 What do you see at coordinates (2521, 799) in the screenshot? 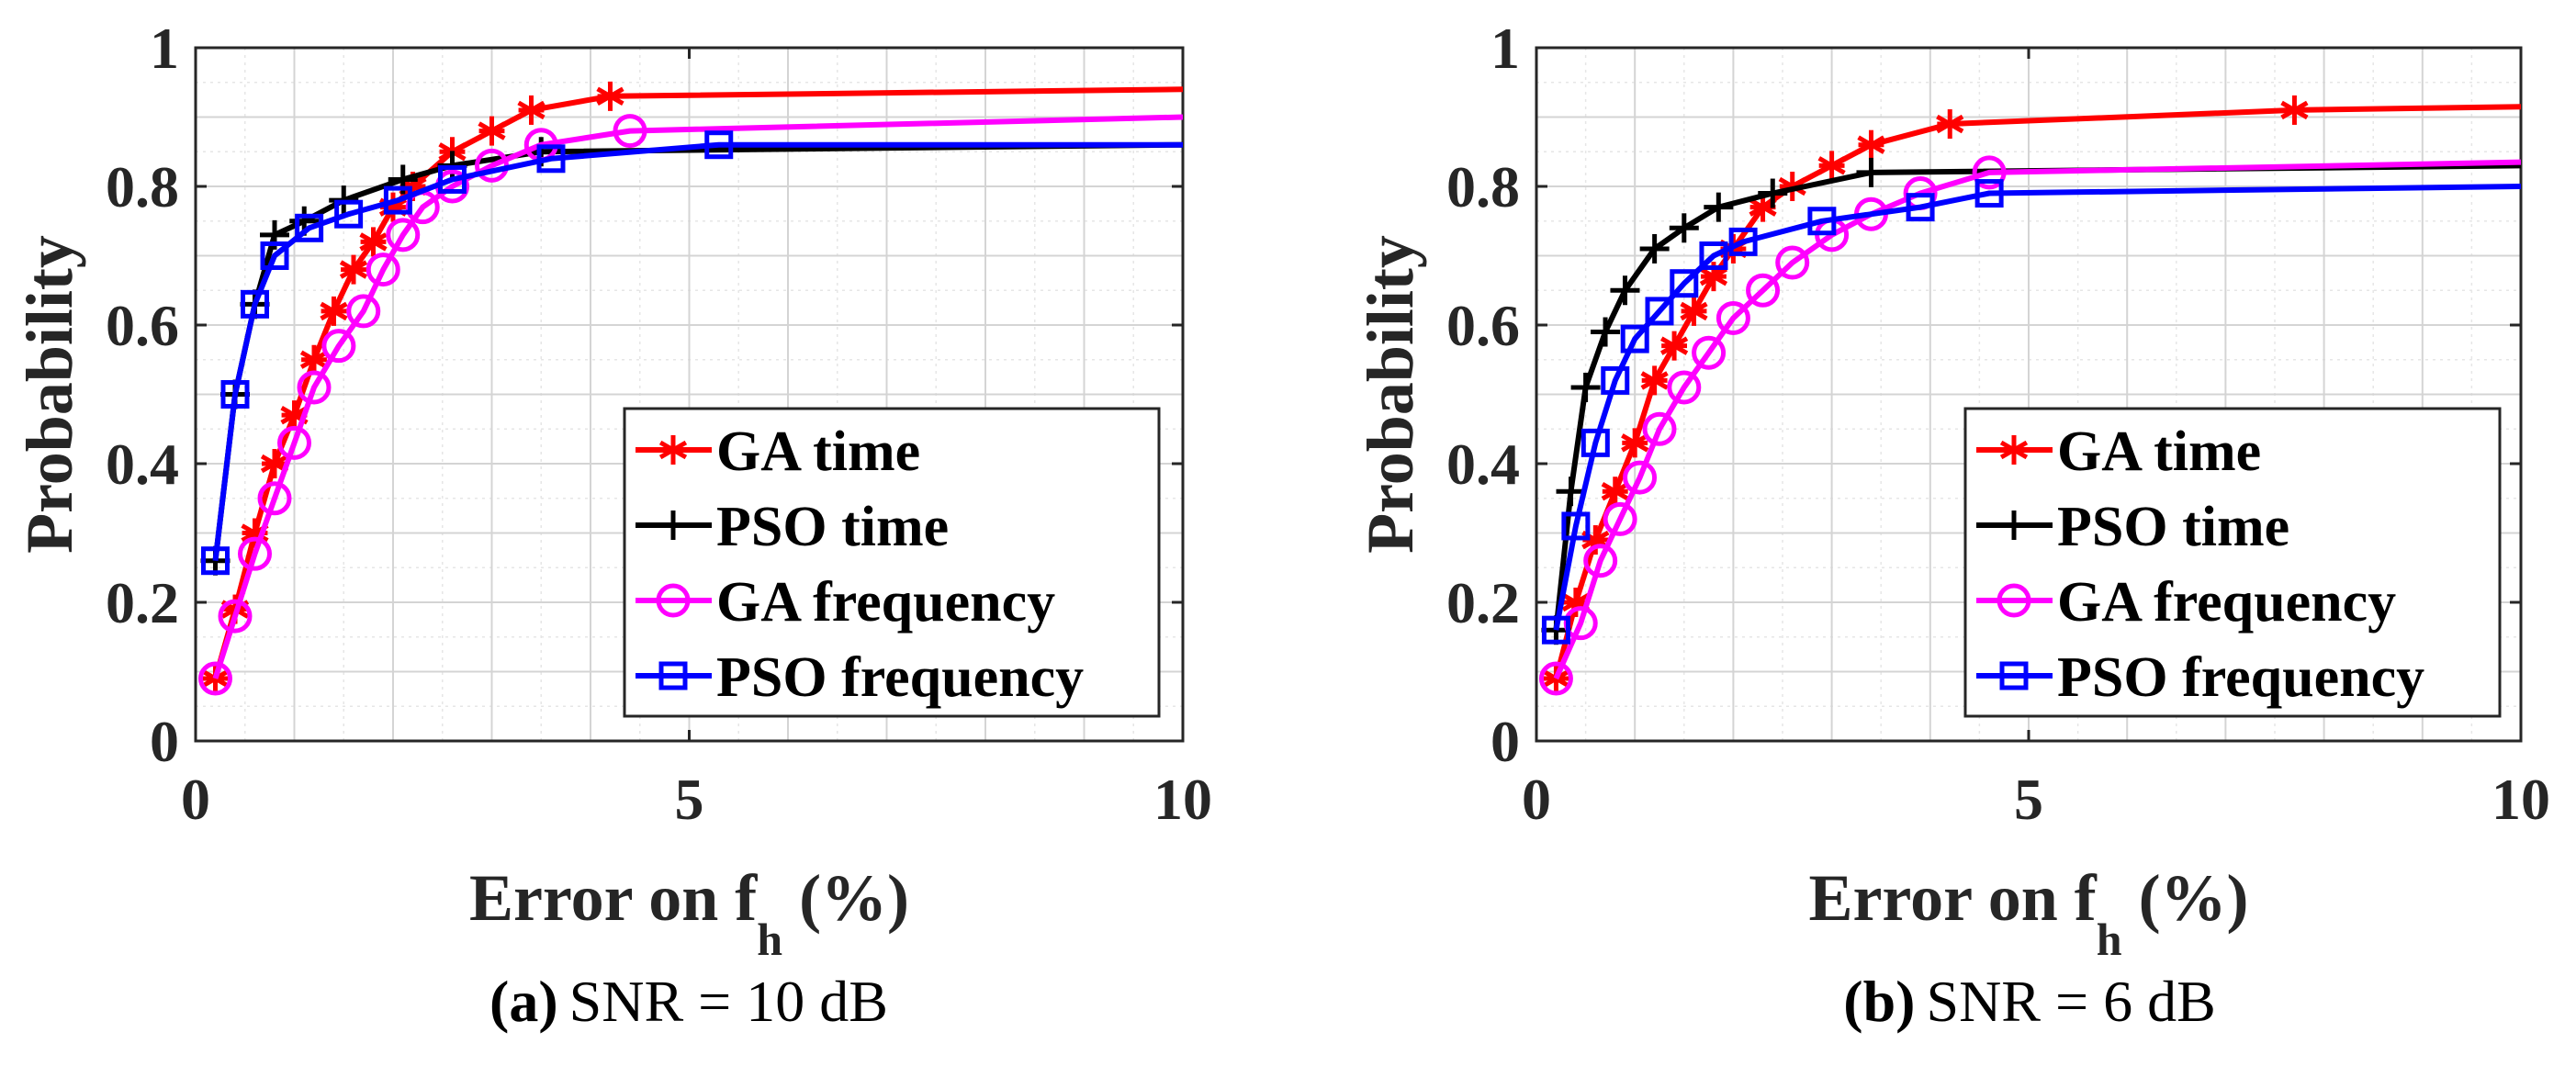
I see `x-tick-label: 10` at bounding box center [2521, 799].